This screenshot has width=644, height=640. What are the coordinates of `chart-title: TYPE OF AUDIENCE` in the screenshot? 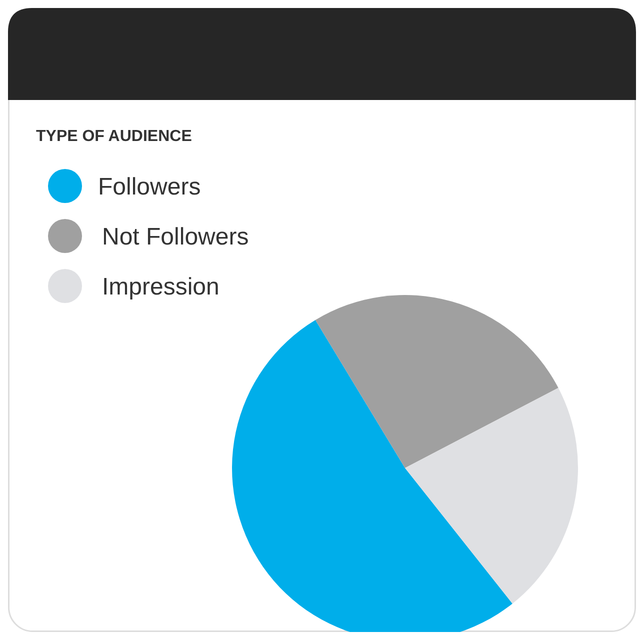 It's located at (114, 136).